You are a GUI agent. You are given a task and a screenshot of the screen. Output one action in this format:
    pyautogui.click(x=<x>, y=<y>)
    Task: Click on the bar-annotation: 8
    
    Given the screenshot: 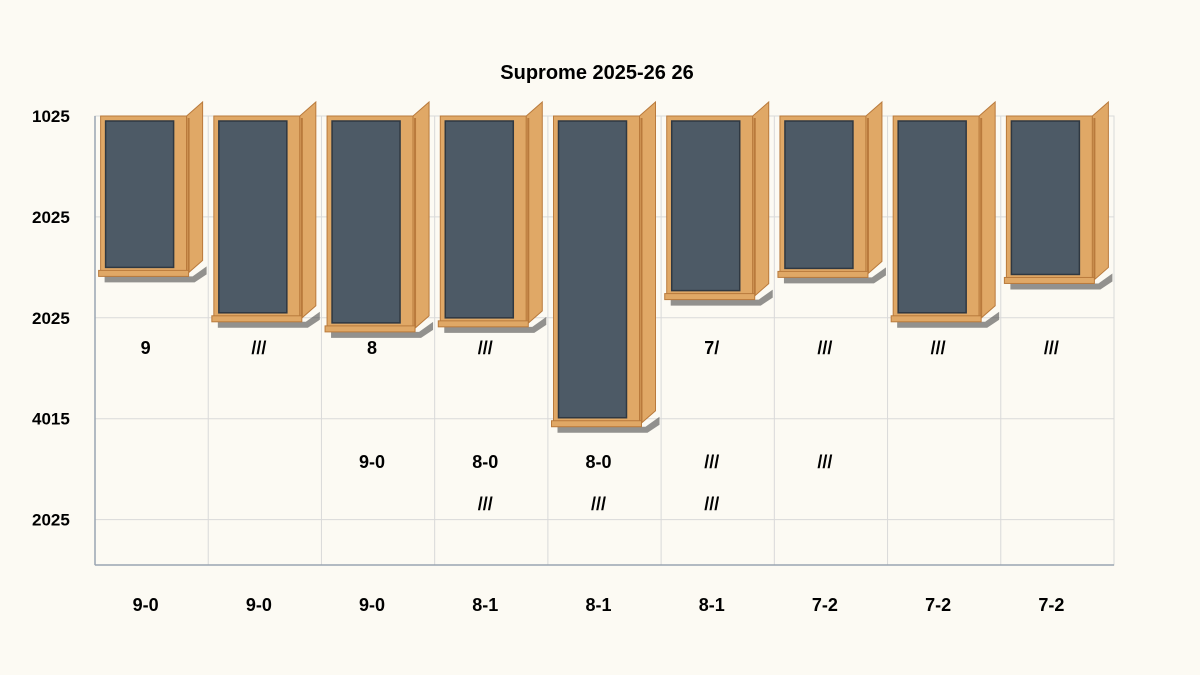 What is the action you would take?
    pyautogui.click(x=372, y=348)
    